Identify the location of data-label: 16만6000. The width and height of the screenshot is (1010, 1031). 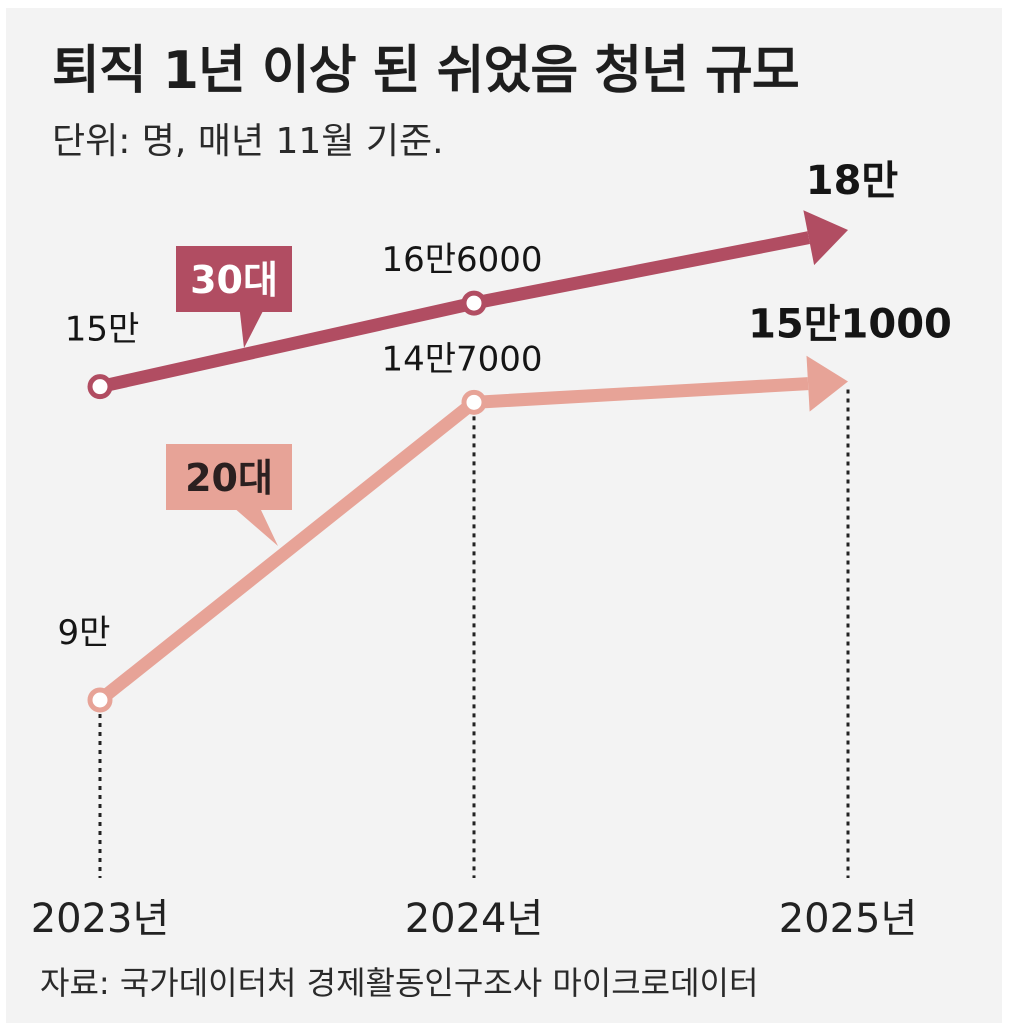
(461, 260).